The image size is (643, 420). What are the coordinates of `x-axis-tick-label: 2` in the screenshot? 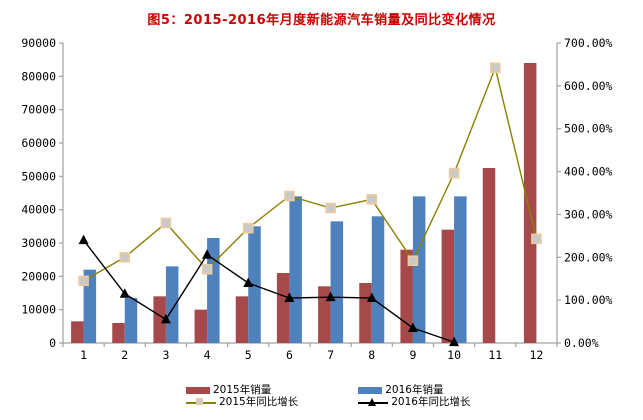 It's located at (124, 355).